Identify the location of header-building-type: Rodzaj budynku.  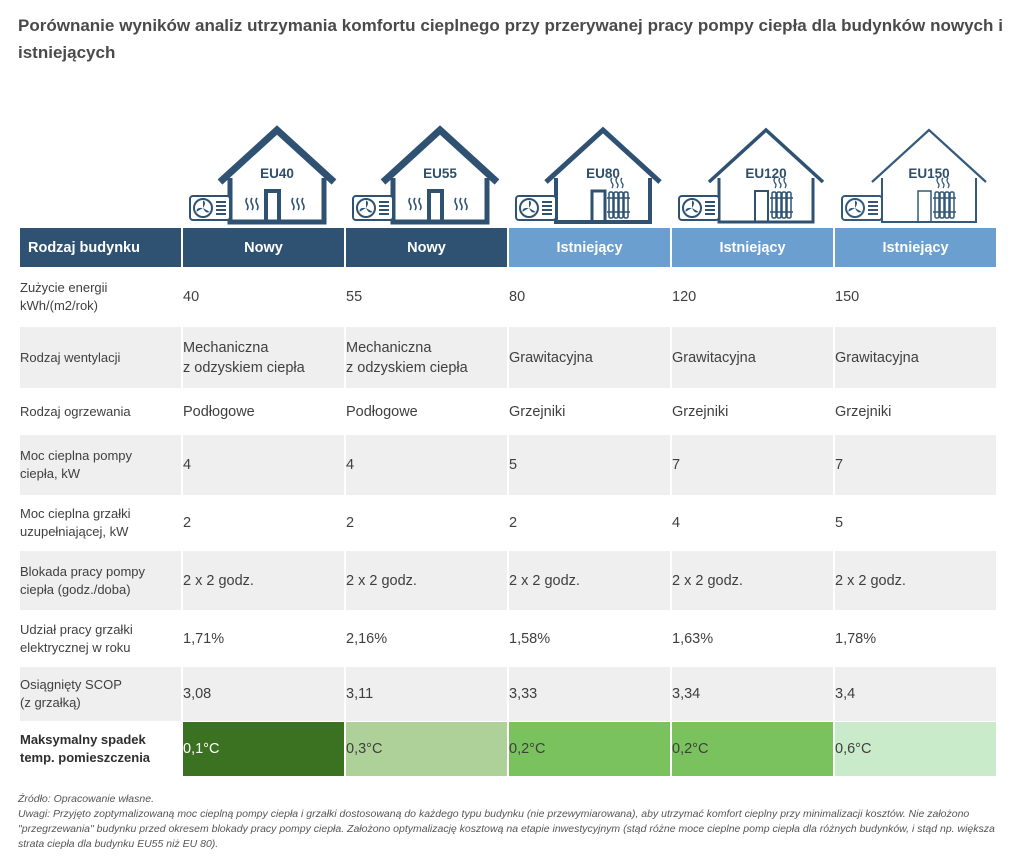
(100, 247).